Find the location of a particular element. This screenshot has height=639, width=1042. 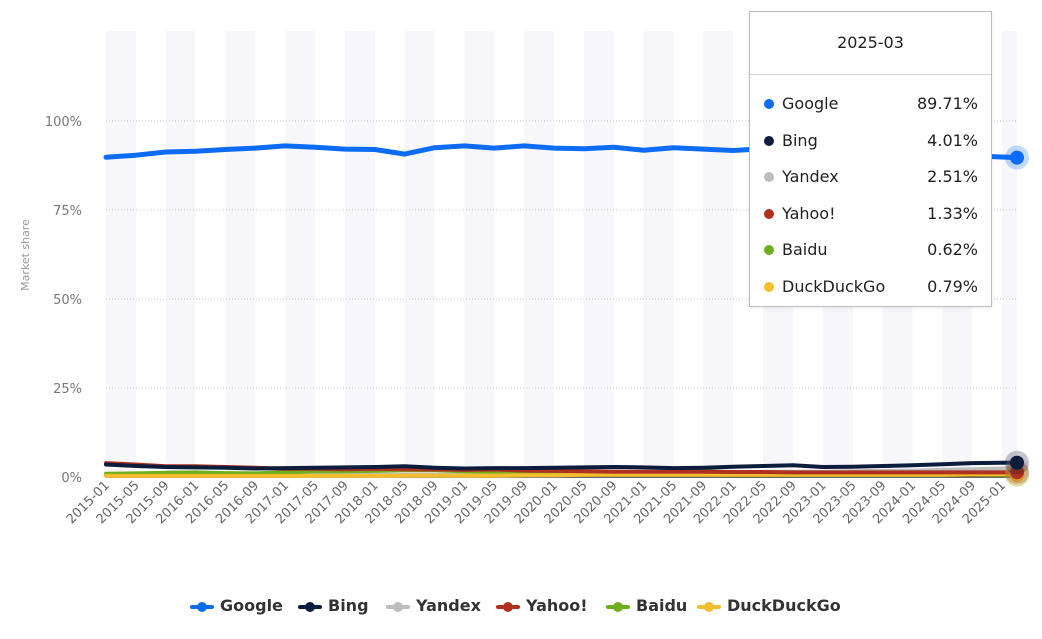

tooltip-row: Yahoo! 1.33% is located at coordinates (870, 214).